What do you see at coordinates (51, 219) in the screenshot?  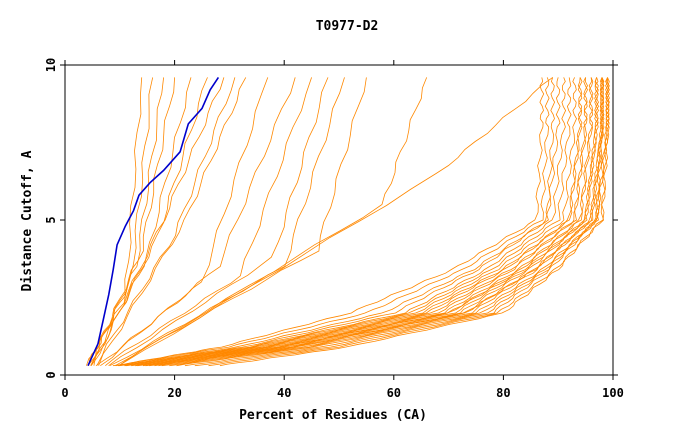 I see `y-tick-label: 5` at bounding box center [51, 219].